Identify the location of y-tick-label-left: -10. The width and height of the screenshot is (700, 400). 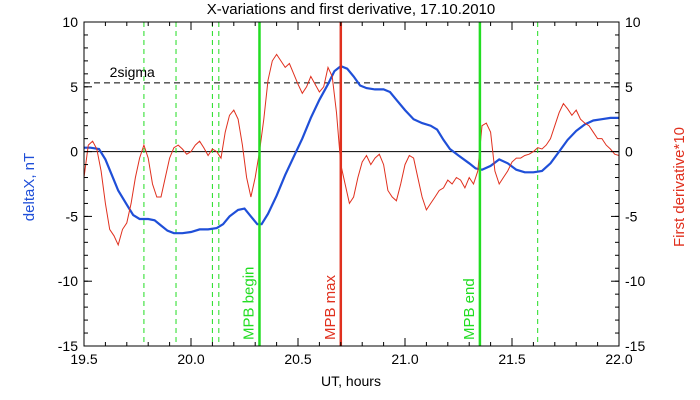
(68, 281).